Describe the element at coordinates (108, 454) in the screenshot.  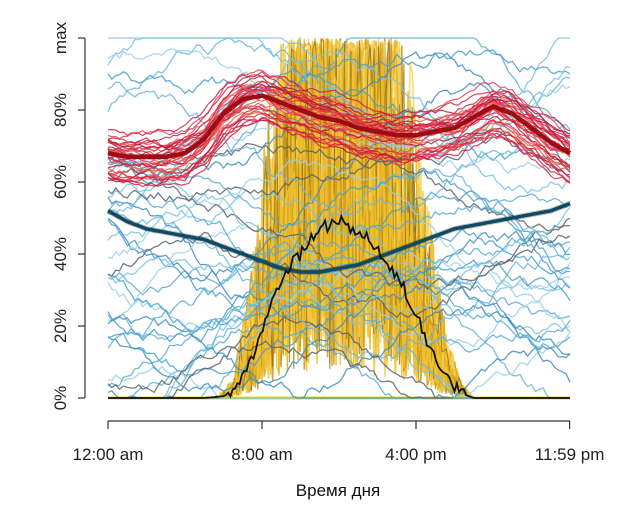
I see `x-tick-label: 12:00 am` at that location.